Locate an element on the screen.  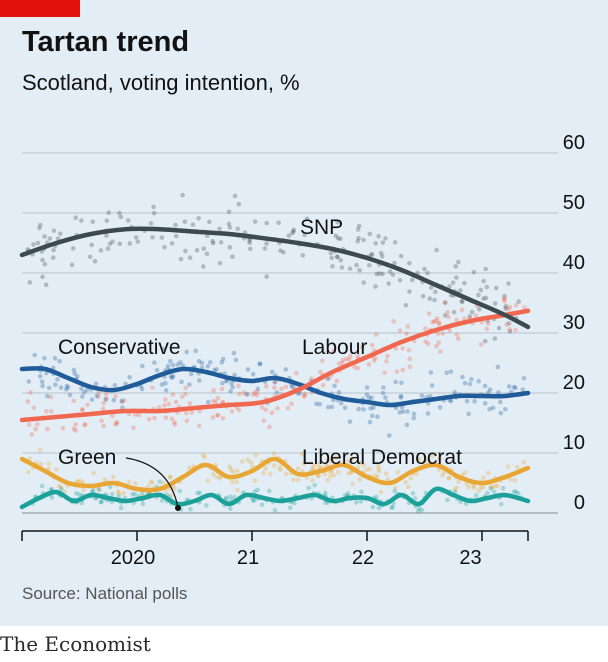
label-snp: SNP is located at coordinates (321, 227).